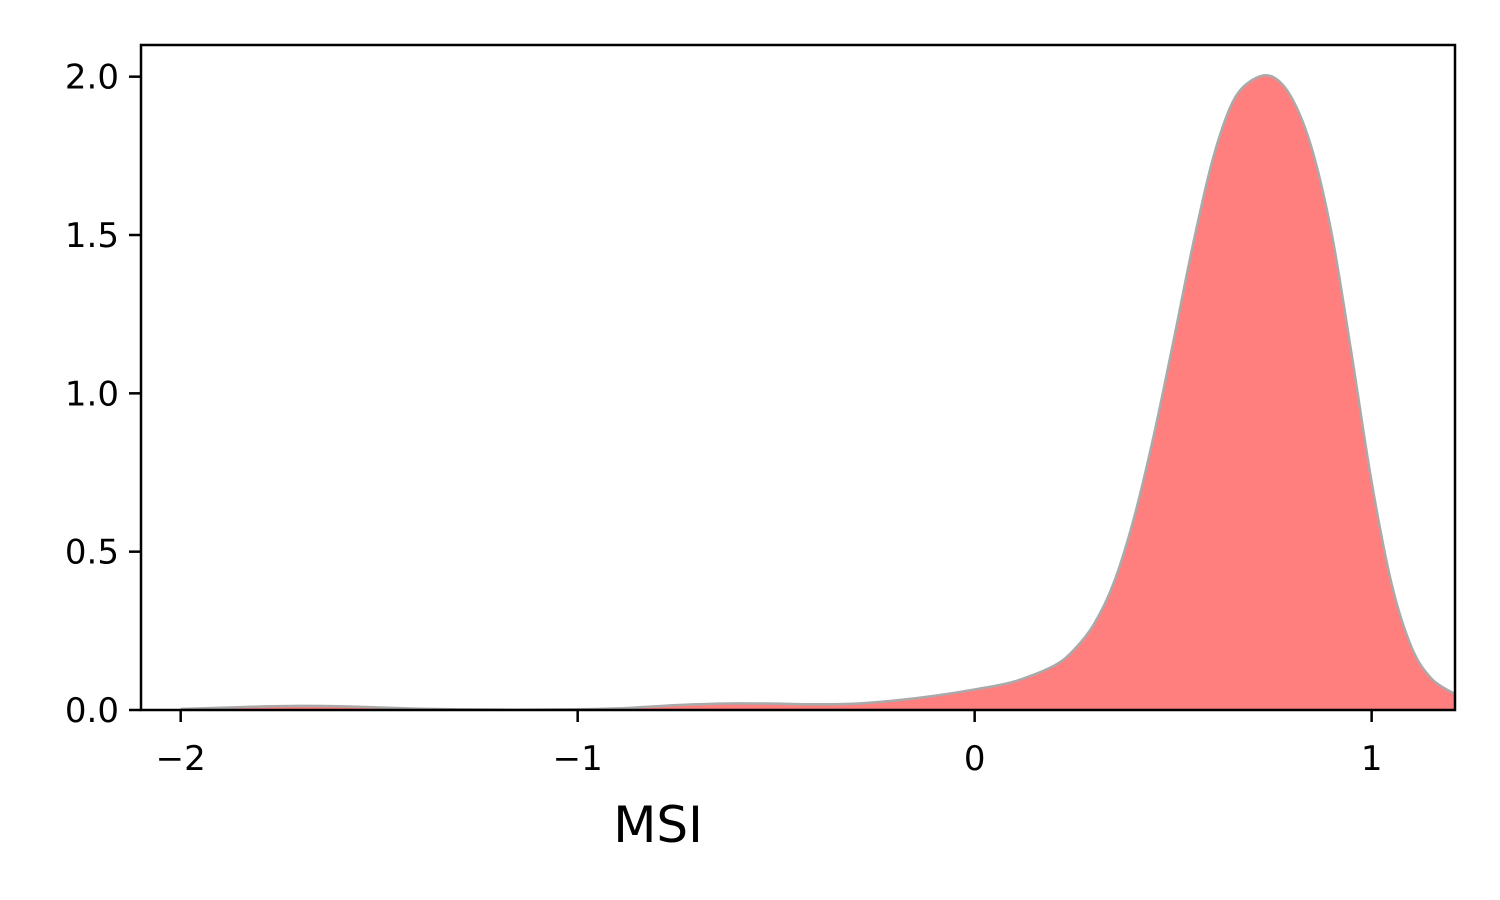  Describe the element at coordinates (1372, 759) in the screenshot. I see `x-tick-label: 1` at that location.